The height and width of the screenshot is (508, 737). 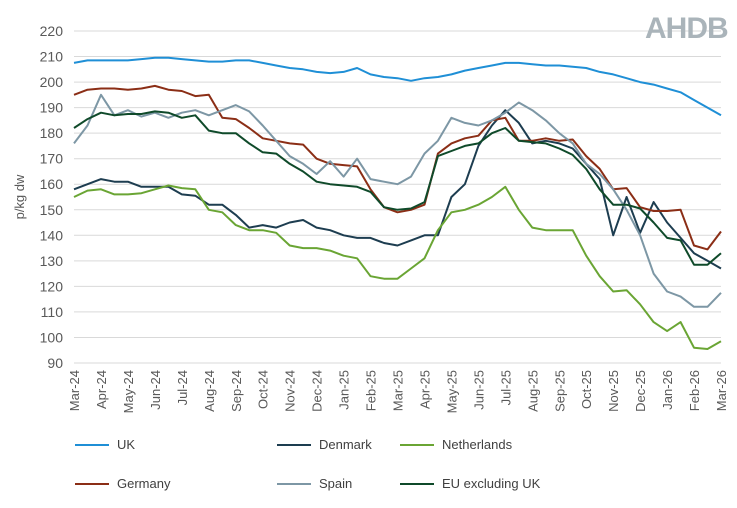 I want to click on legend-item: Germany, so click(x=122, y=483).